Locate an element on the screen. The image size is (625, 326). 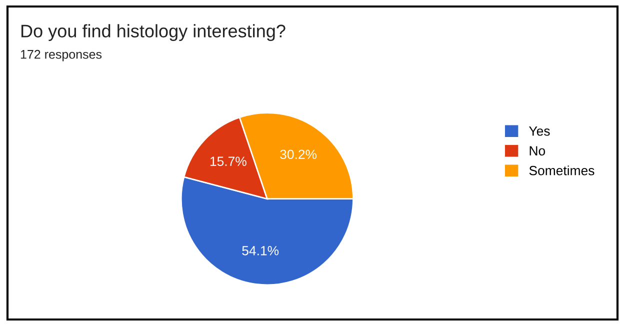
legend-label: Sometimes is located at coordinates (561, 171).